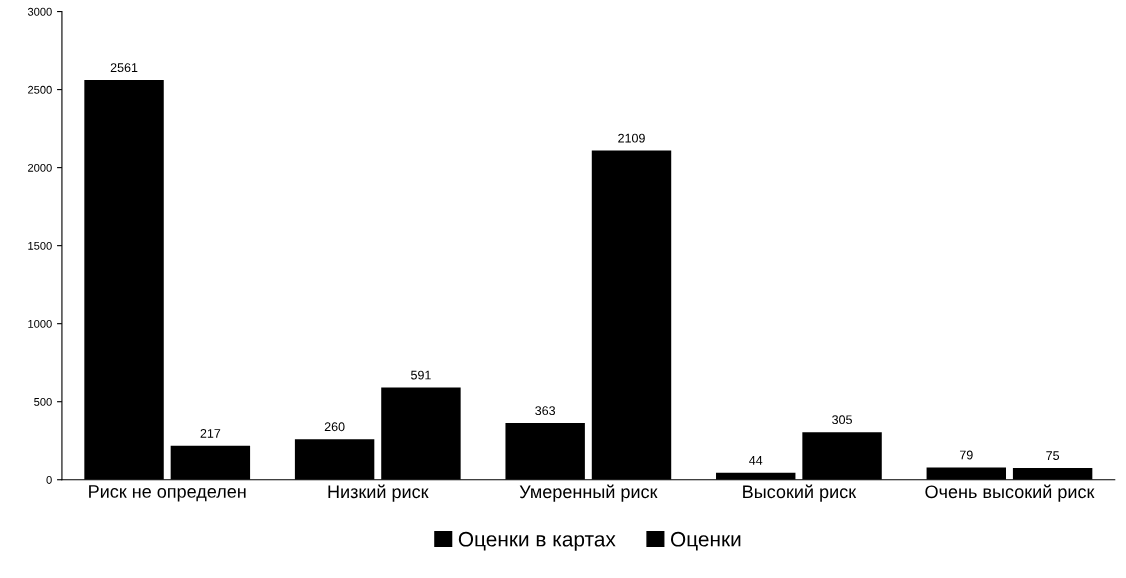  What do you see at coordinates (40, 167) in the screenshot?
I see `y-tick-label: 2000` at bounding box center [40, 167].